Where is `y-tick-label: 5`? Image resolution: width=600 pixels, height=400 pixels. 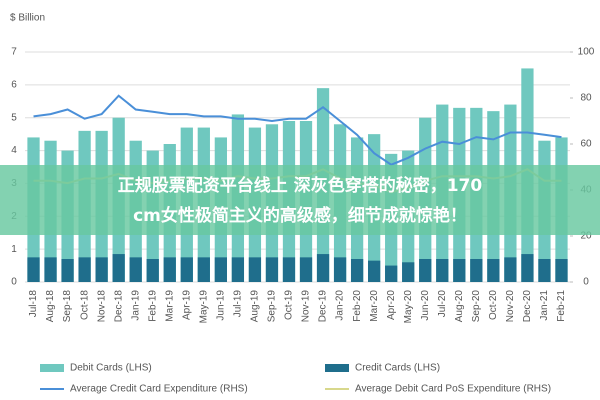 y-tick-label: 5 is located at coordinates (14, 117).